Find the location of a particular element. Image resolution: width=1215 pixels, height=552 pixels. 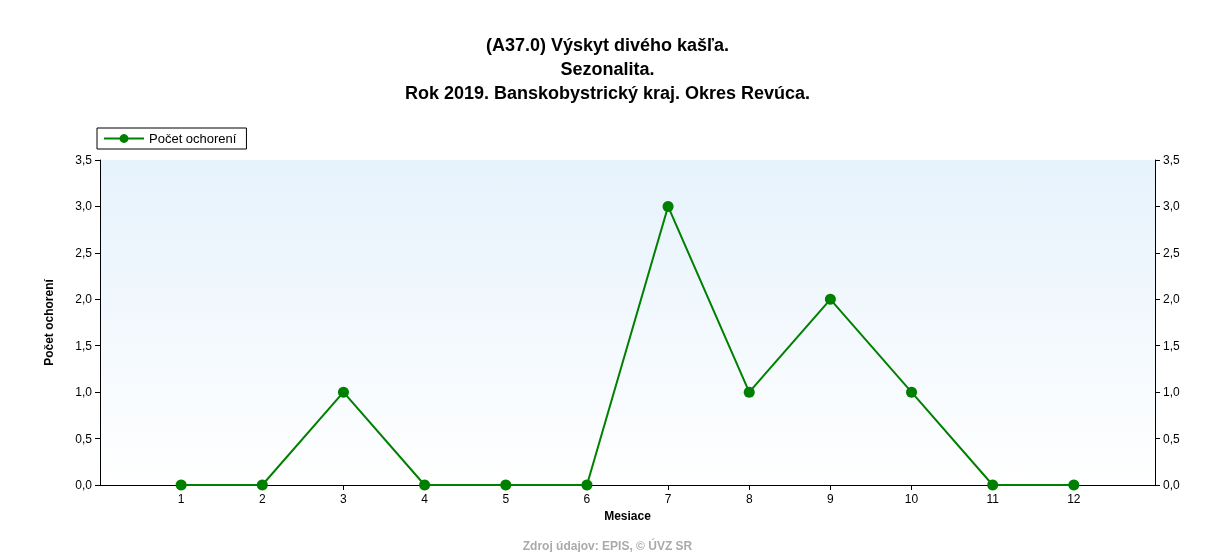

y2-tick-label: 0,0 is located at coordinates (1172, 485).